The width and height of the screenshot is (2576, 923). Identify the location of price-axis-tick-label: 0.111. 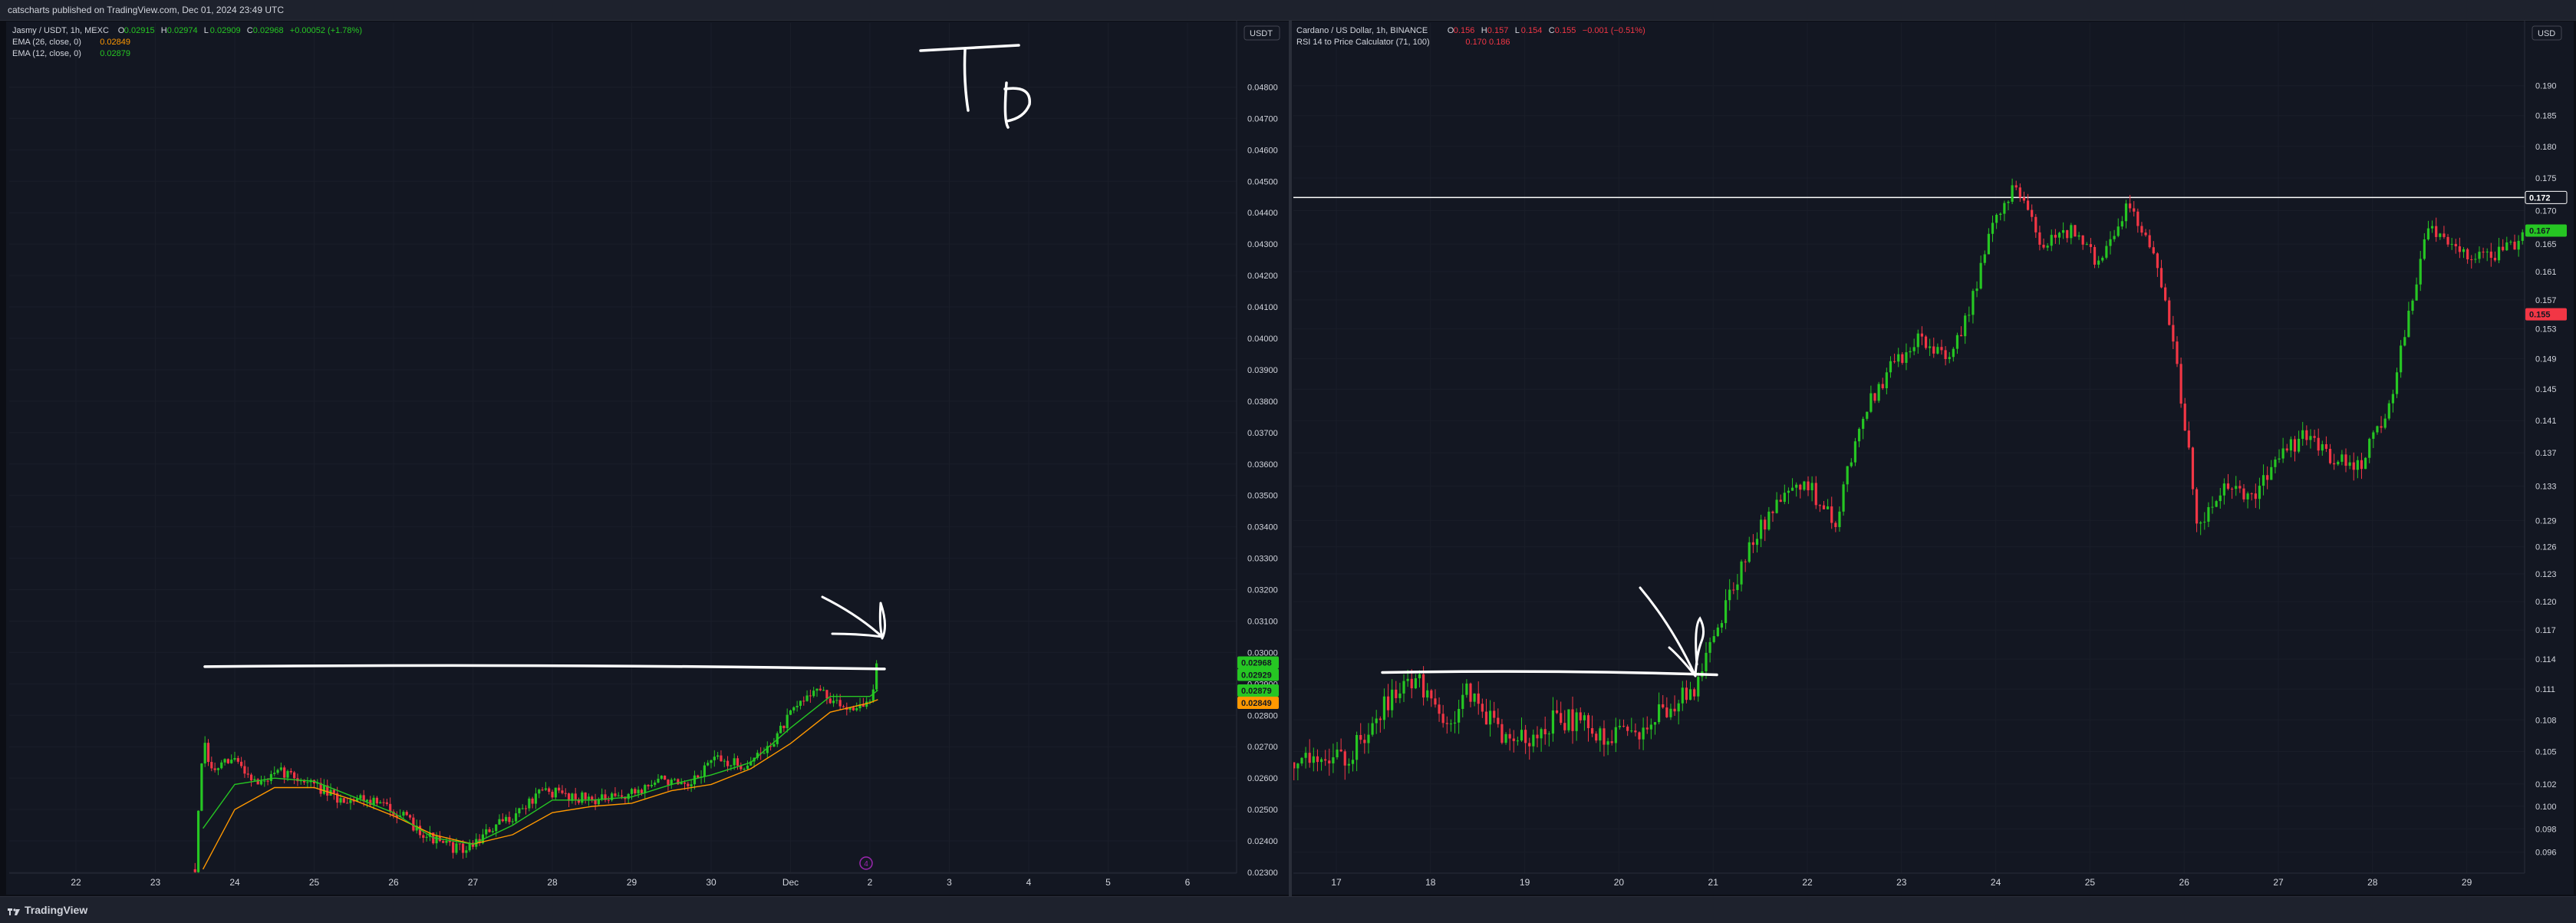
(2545, 689).